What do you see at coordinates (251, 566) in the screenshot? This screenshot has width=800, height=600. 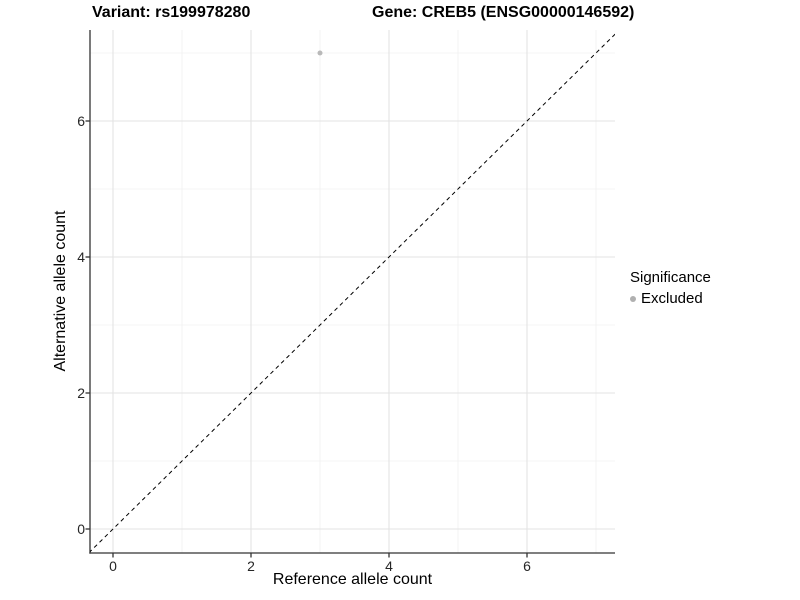 I see `x-tick-label: 2` at bounding box center [251, 566].